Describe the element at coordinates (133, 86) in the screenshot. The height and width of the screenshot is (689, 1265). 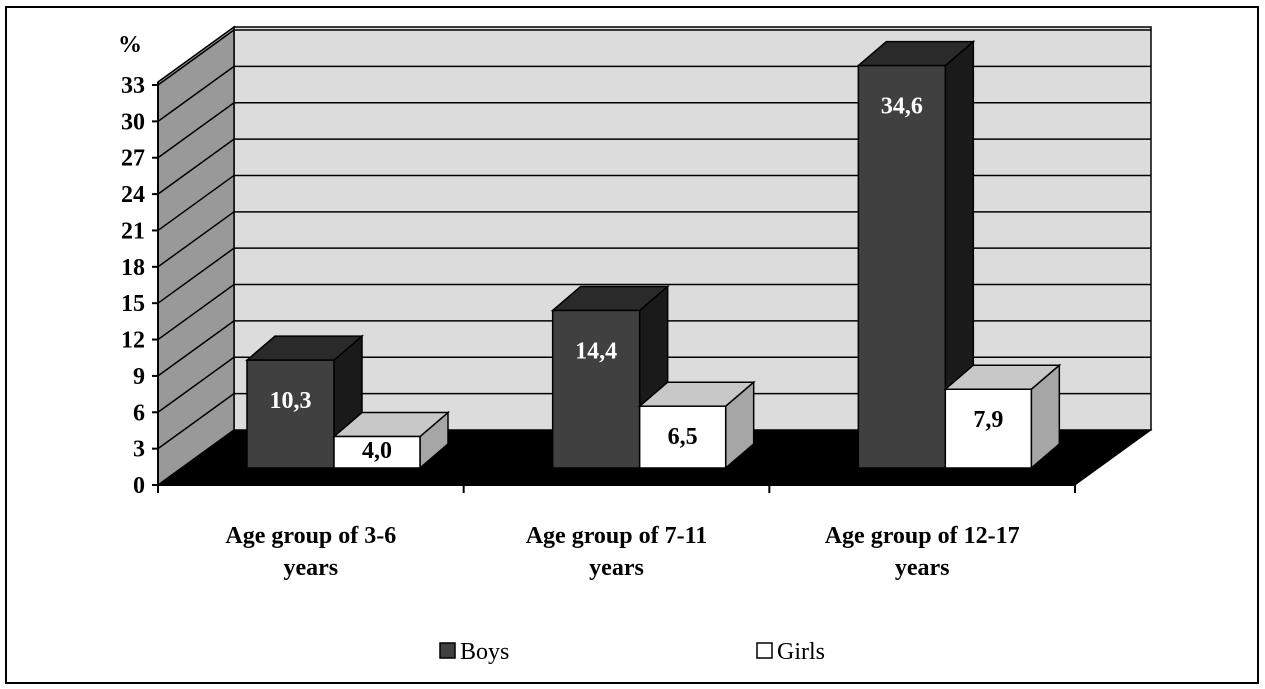
I see `y-tick-label: 33` at that location.